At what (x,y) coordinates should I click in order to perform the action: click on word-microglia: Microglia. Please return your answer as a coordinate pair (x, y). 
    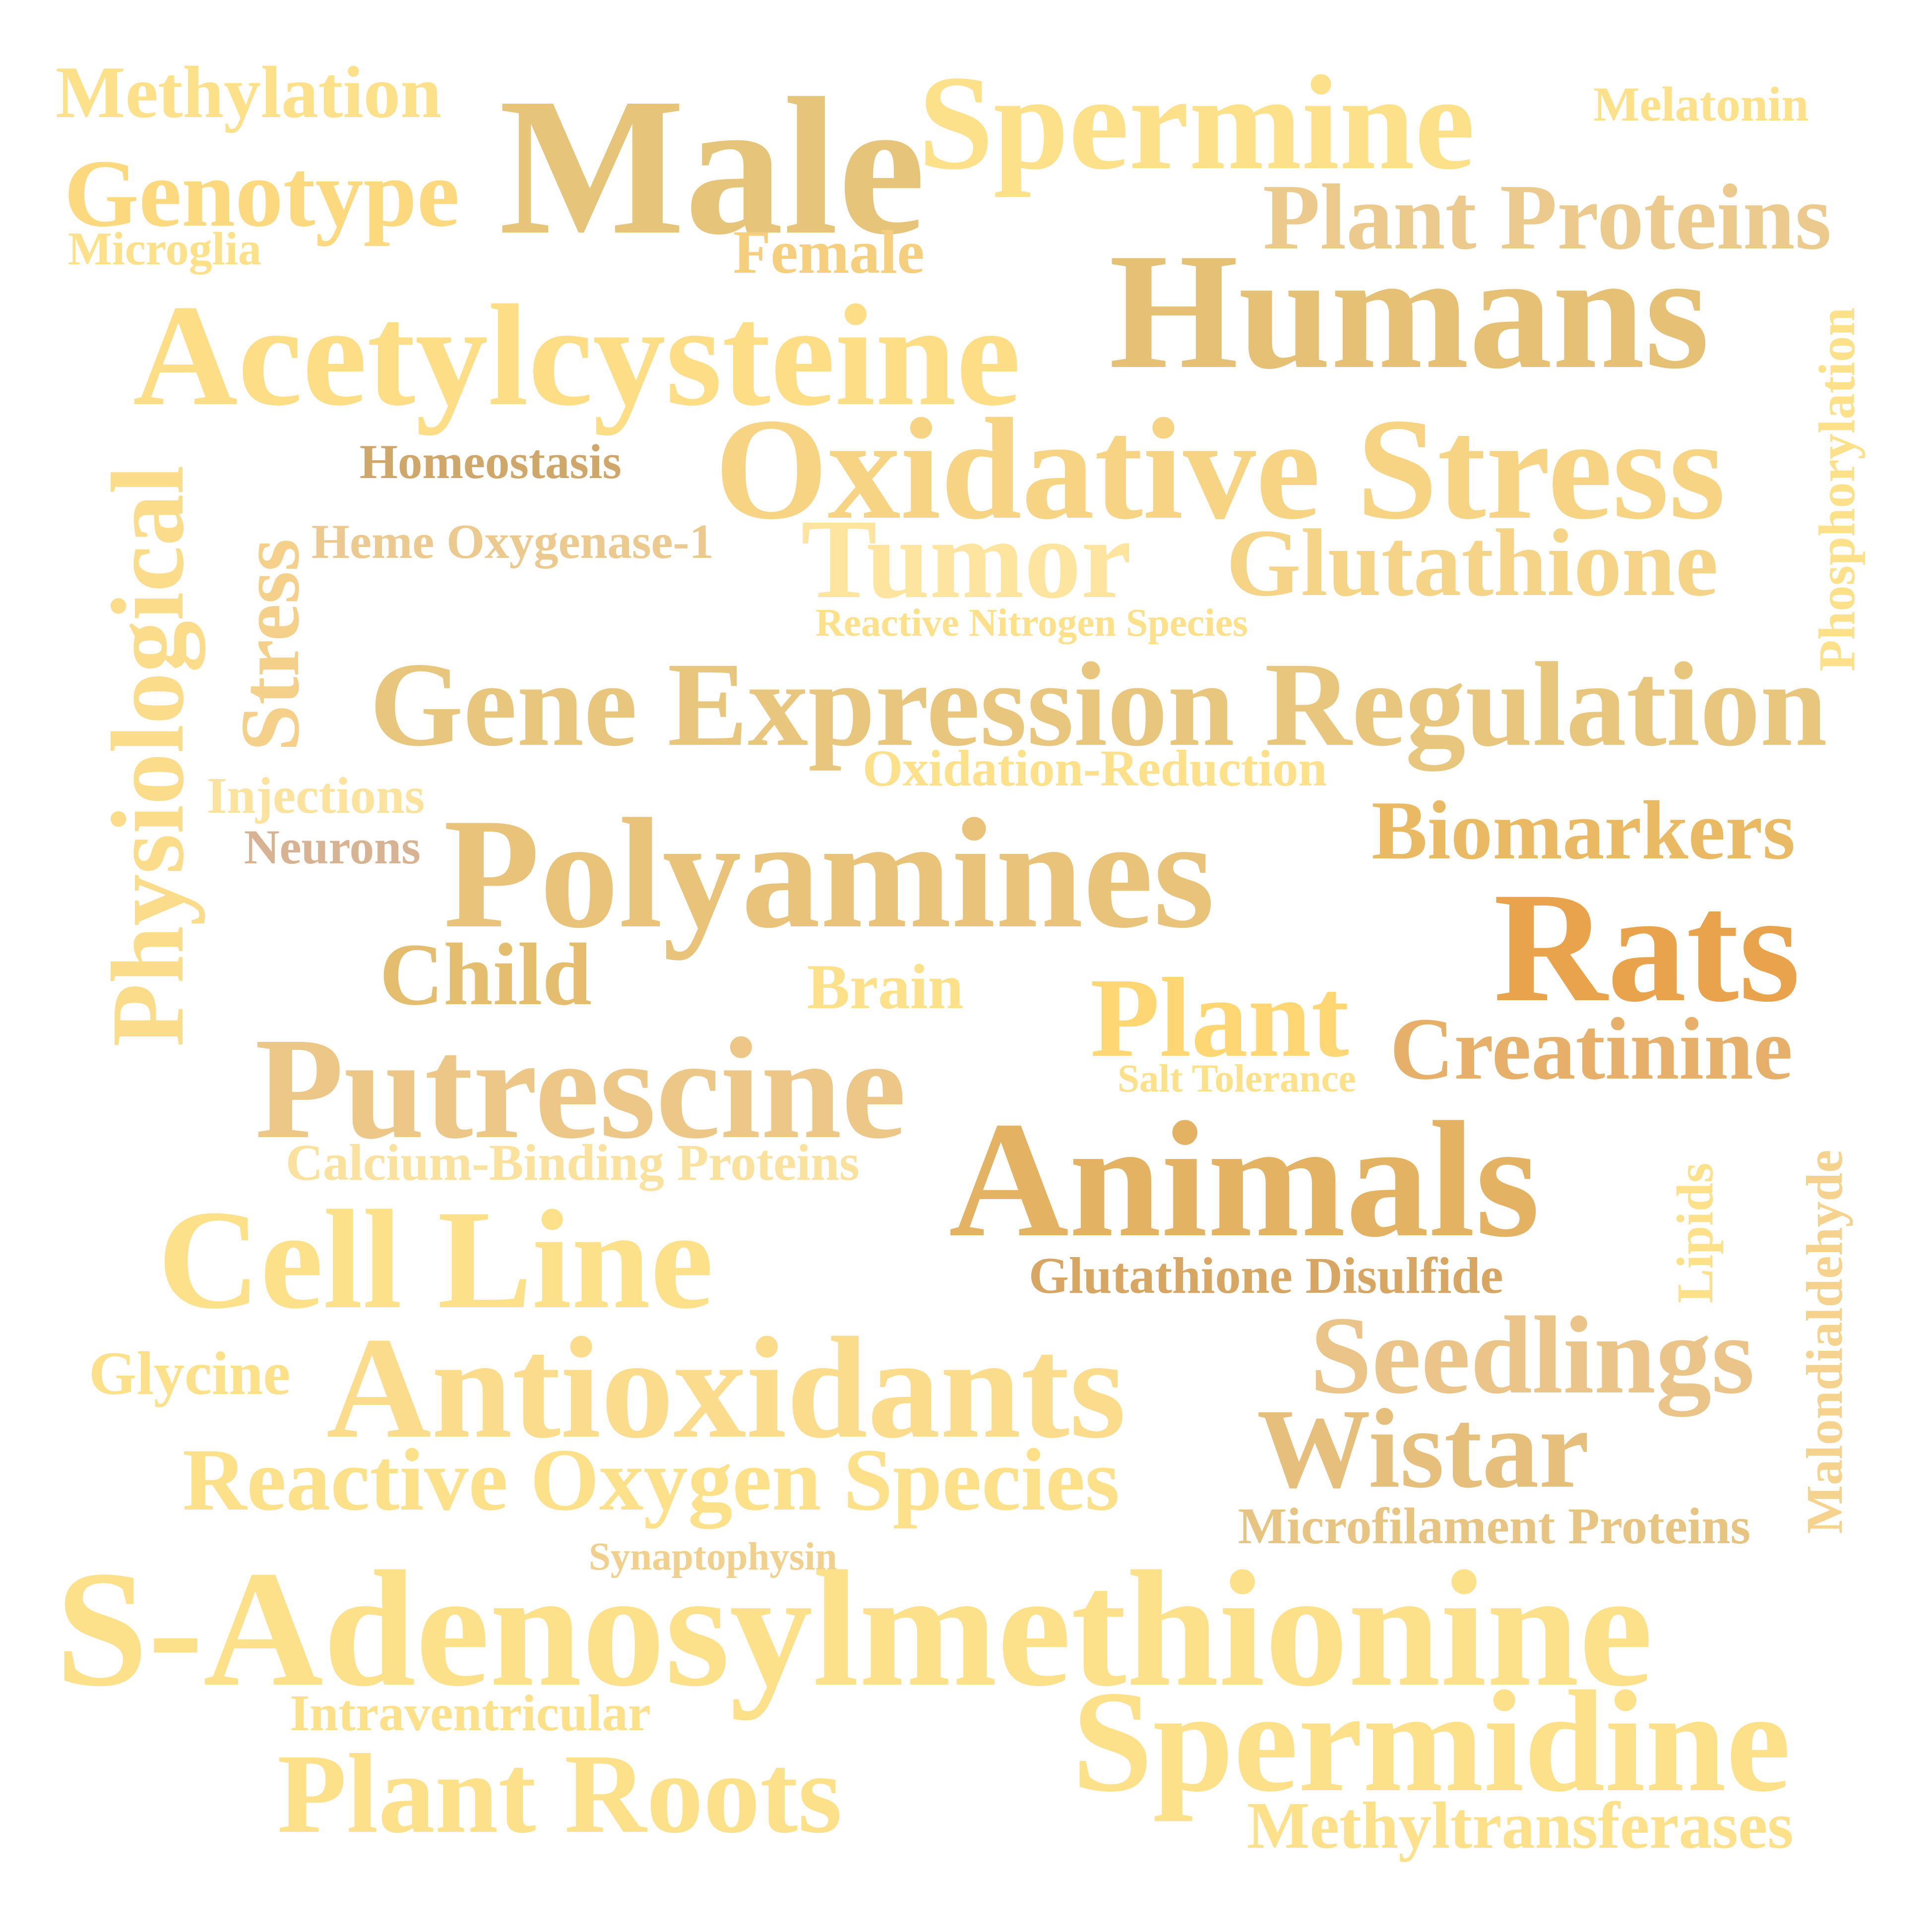
    Looking at the image, I should click on (164, 249).